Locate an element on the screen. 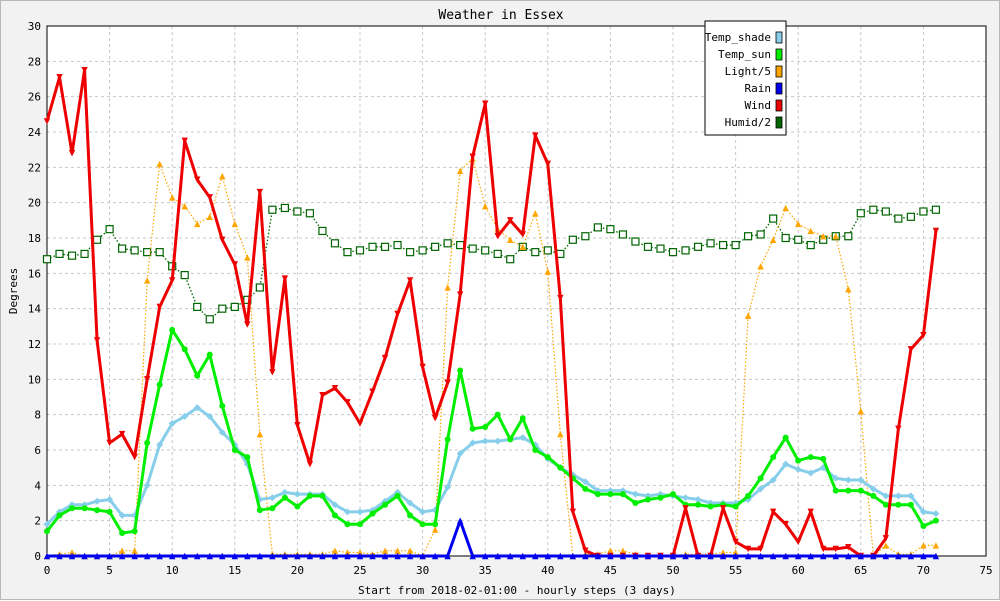 Image resolution: width=1000 pixels, height=601 pixels. x-tick-label: 40 is located at coordinates (547, 570).